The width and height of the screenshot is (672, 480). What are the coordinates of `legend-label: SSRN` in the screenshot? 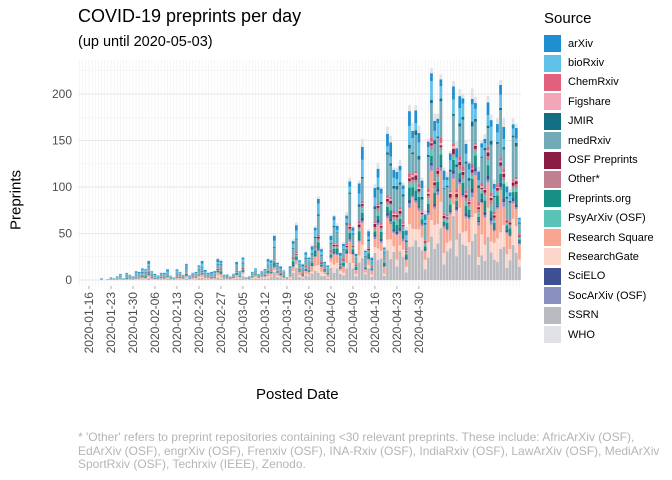 It's located at (583, 315).